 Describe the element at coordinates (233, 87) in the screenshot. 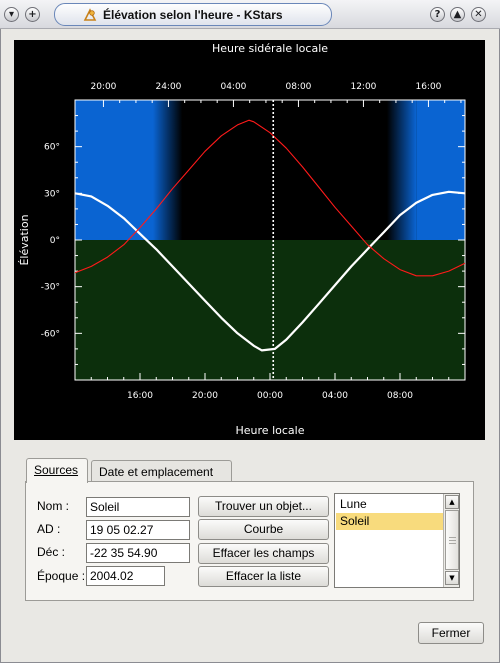

I see `top-tick-label: 04:00` at that location.